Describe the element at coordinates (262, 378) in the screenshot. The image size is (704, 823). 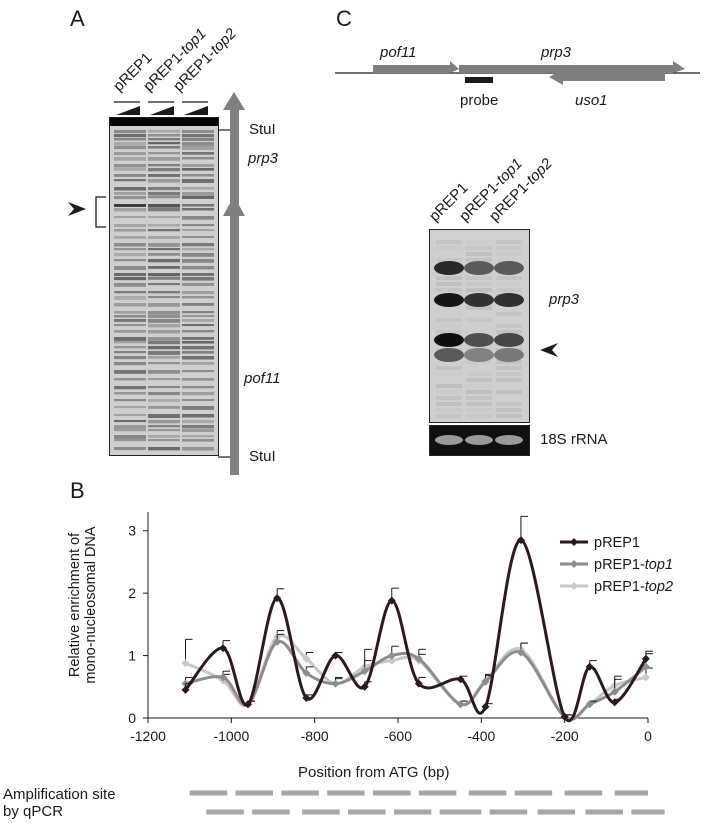
I see `pof11-label-a: pof11` at that location.